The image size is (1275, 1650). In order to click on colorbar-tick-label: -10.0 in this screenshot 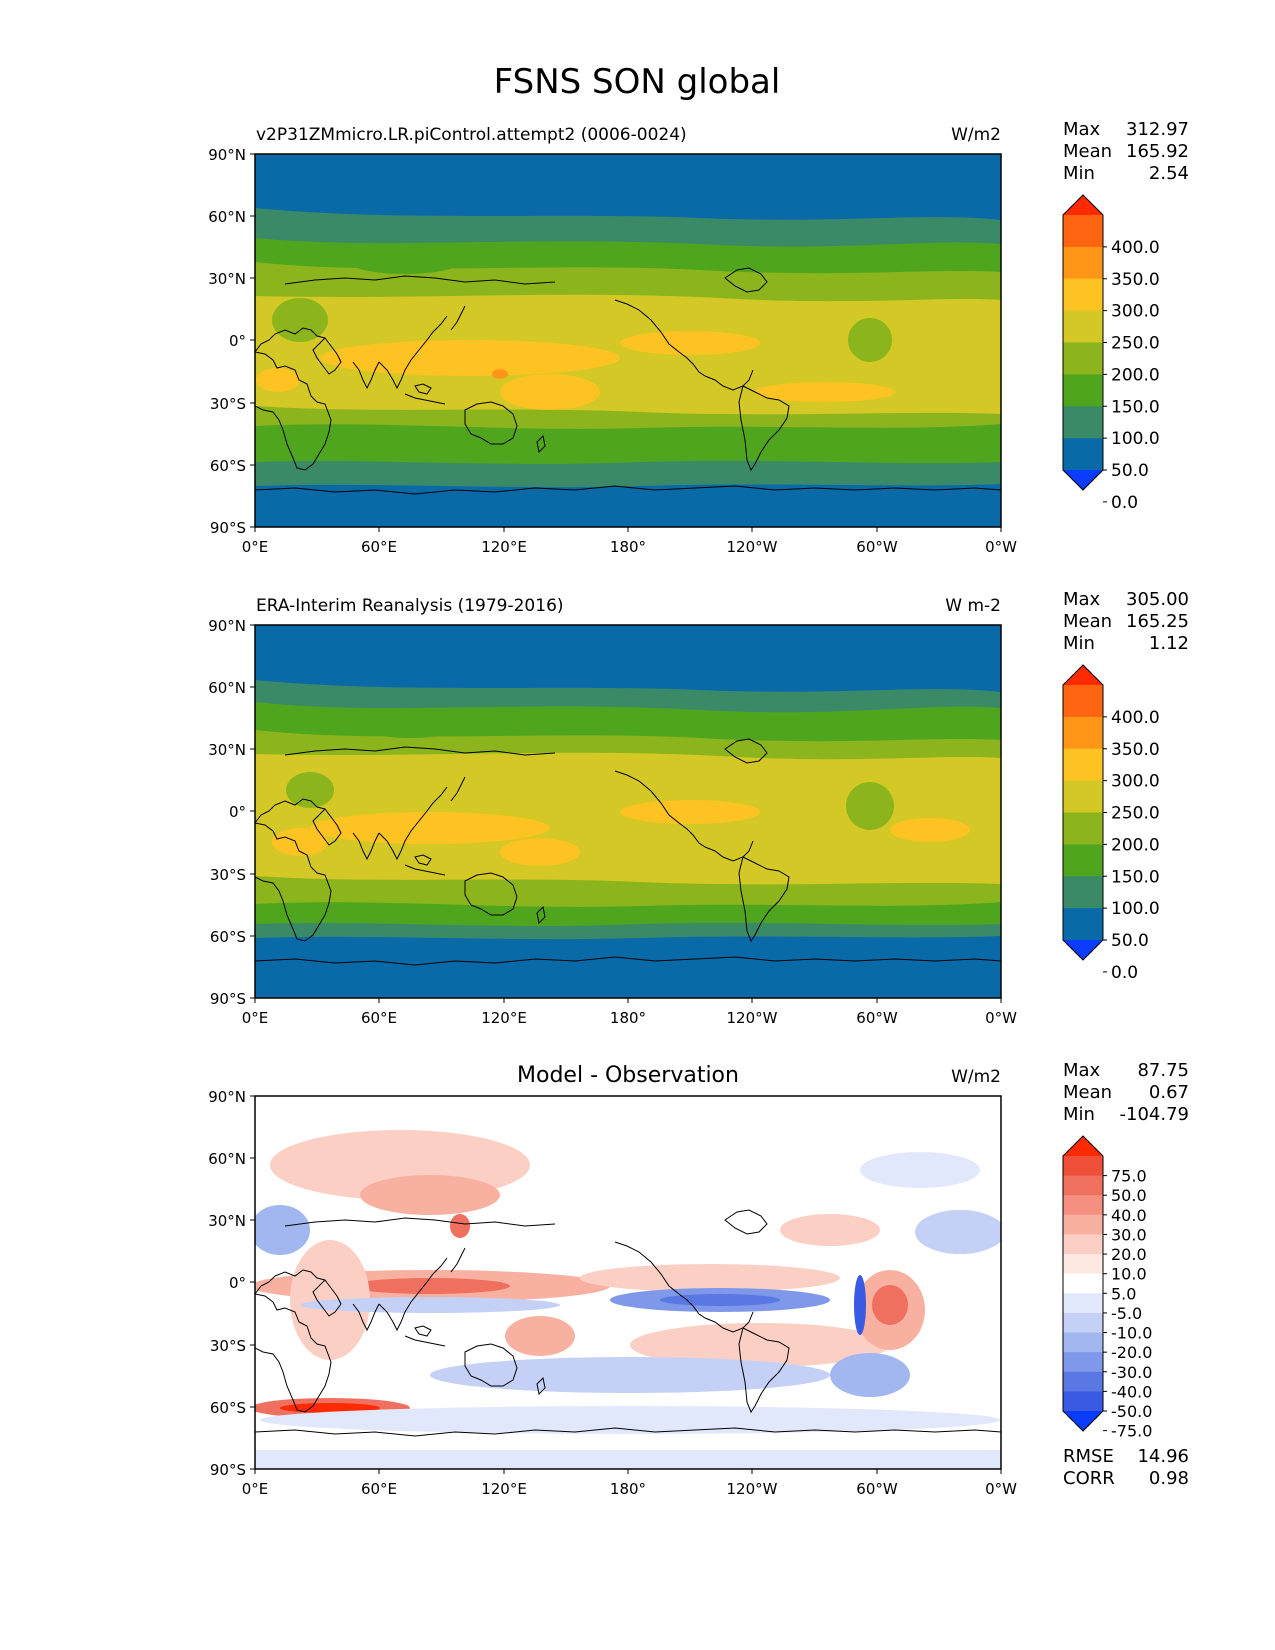, I will do `click(1131, 1333)`.